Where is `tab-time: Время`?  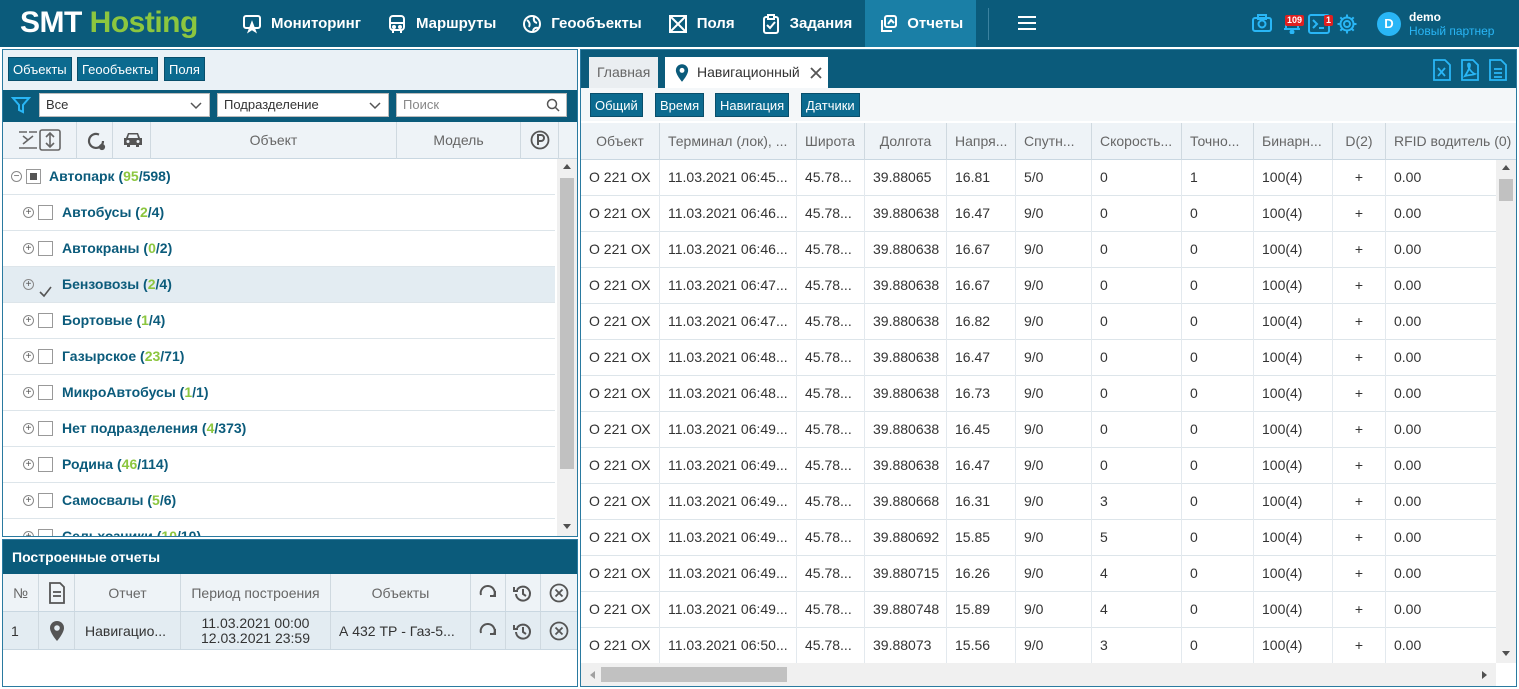
tab-time: Время is located at coordinates (680, 105).